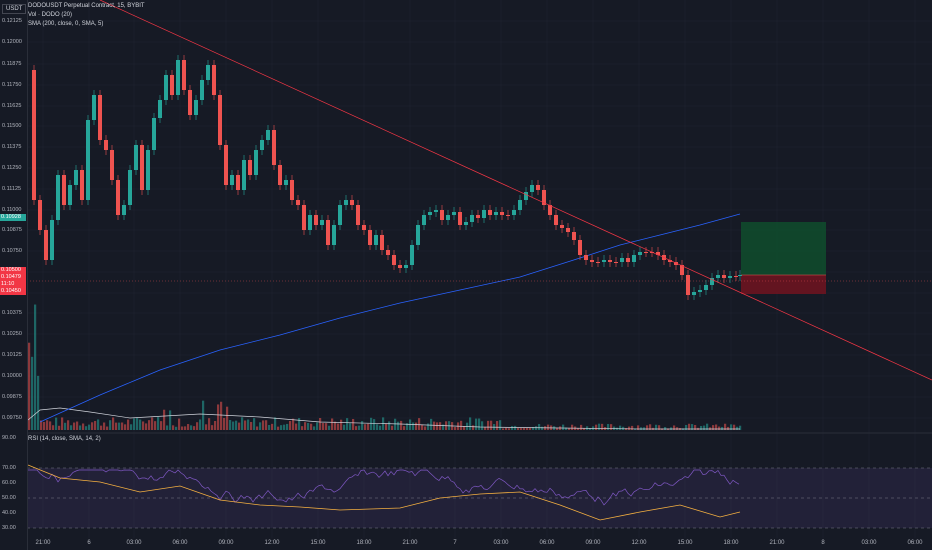 Image resolution: width=932 pixels, height=550 pixels. Describe the element at coordinates (14, 9) in the screenshot. I see `quote-currency-label: USDT` at that location.